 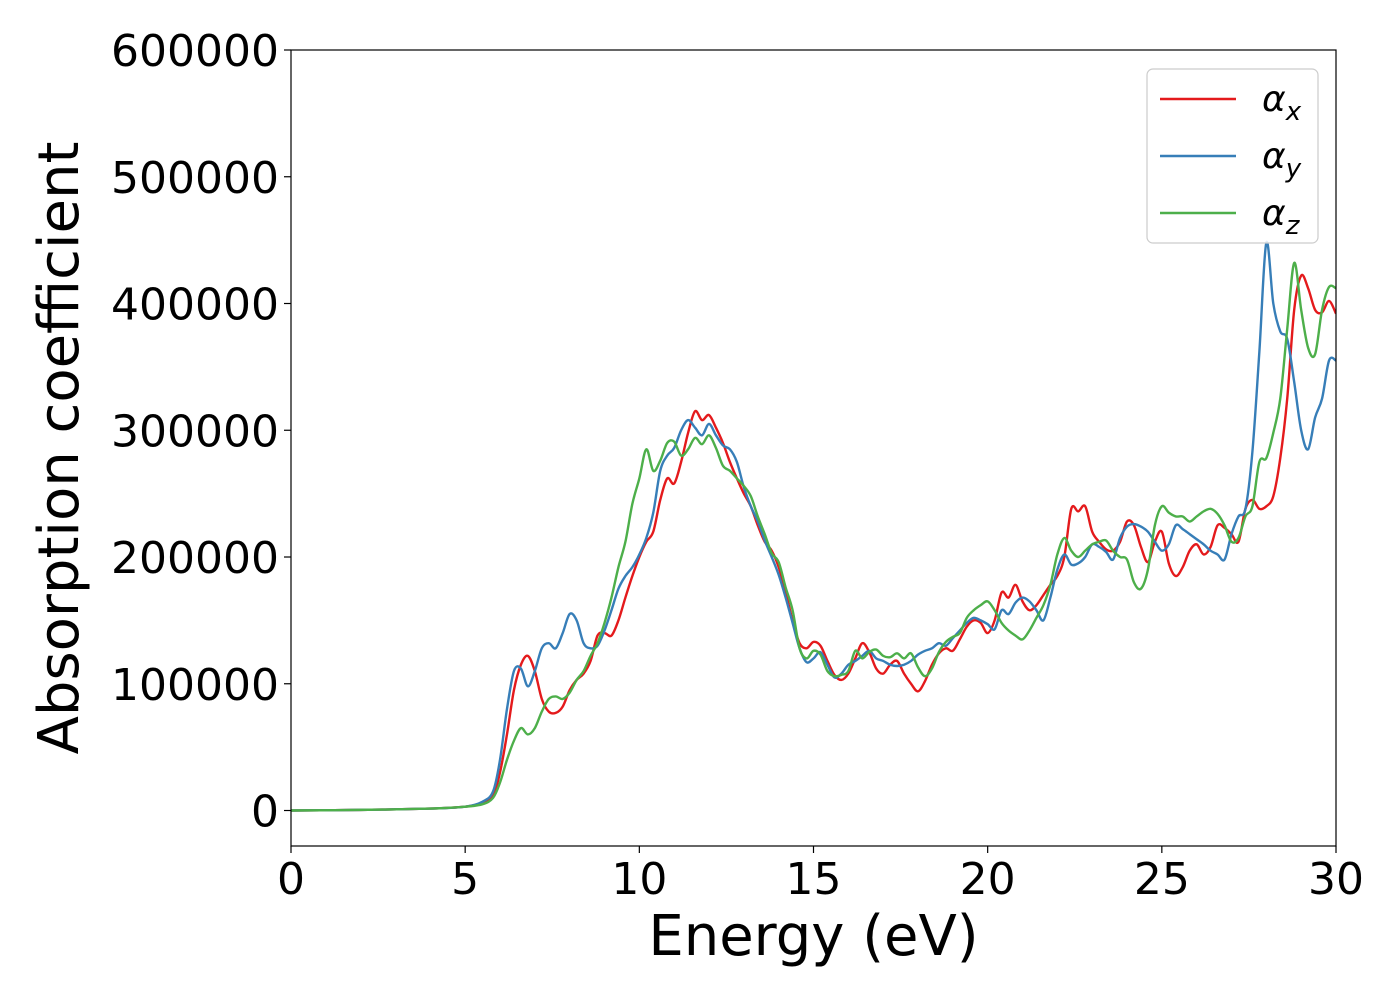 What do you see at coordinates (1162, 879) in the screenshot?
I see `x-tick-label: 25` at bounding box center [1162, 879].